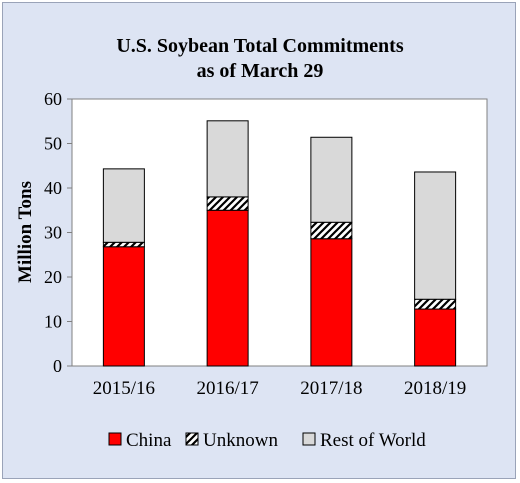 The image size is (520, 483). Describe the element at coordinates (53, 188) in the screenshot. I see `y-tick-label: 40` at that location.